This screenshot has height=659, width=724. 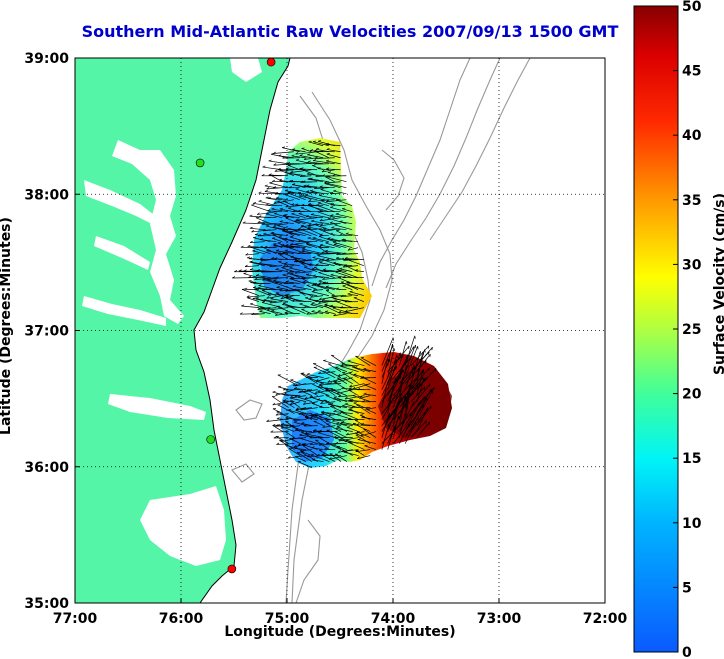 What do you see at coordinates (691, 201) in the screenshot?
I see `colorbar-tick-label: 35` at bounding box center [691, 201].